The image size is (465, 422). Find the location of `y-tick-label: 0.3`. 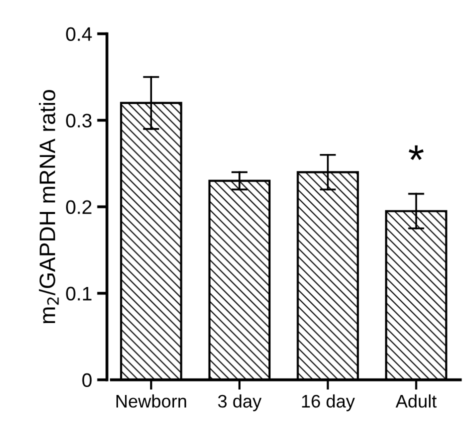

y-tick-label: 0.3 is located at coordinates (79, 121).